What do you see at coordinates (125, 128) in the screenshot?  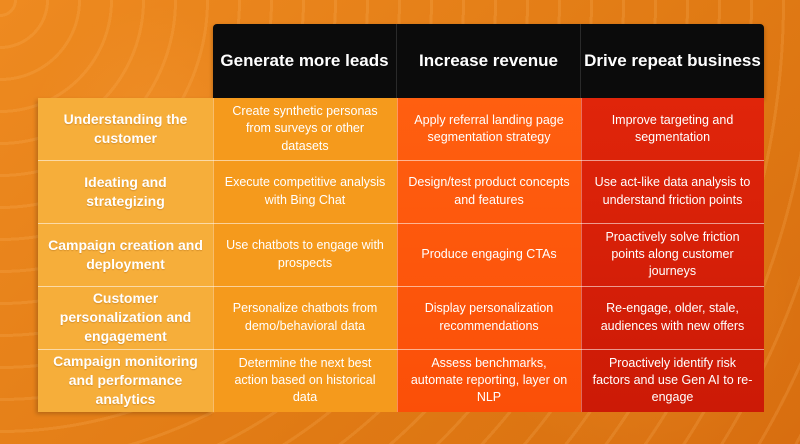 I see `row-label-understanding: Understanding the customer` at bounding box center [125, 128].